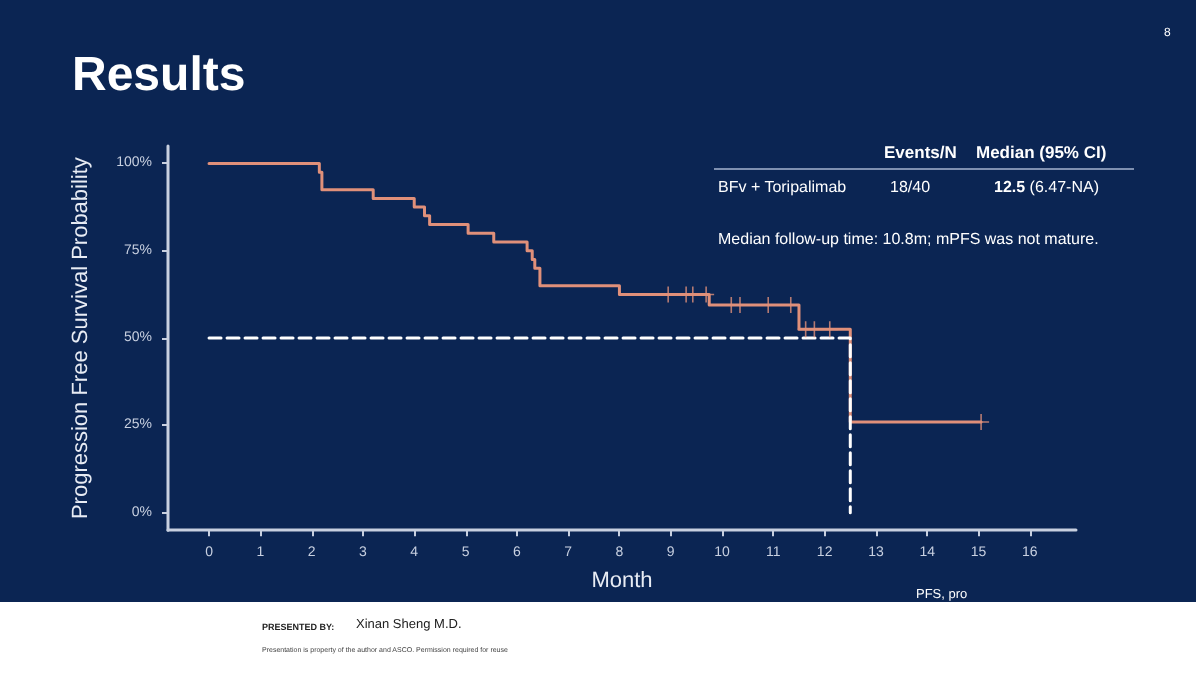  I want to click on annotation: 18/40, so click(910, 187).